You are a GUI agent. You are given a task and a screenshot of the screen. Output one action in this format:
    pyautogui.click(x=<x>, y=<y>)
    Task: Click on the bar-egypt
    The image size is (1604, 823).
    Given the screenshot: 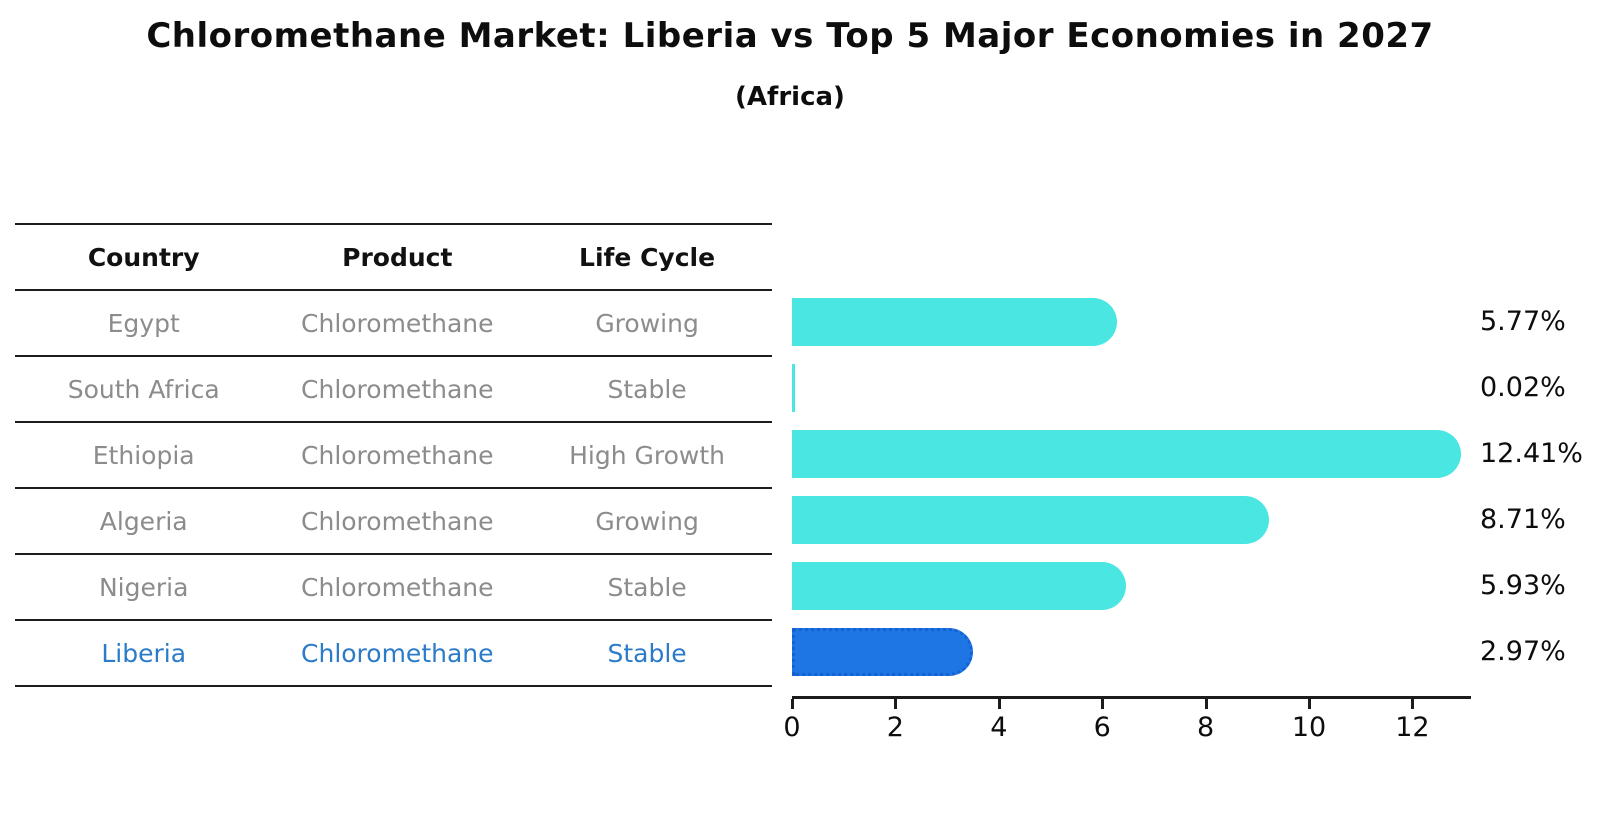 What is the action you would take?
    pyautogui.click(x=955, y=322)
    